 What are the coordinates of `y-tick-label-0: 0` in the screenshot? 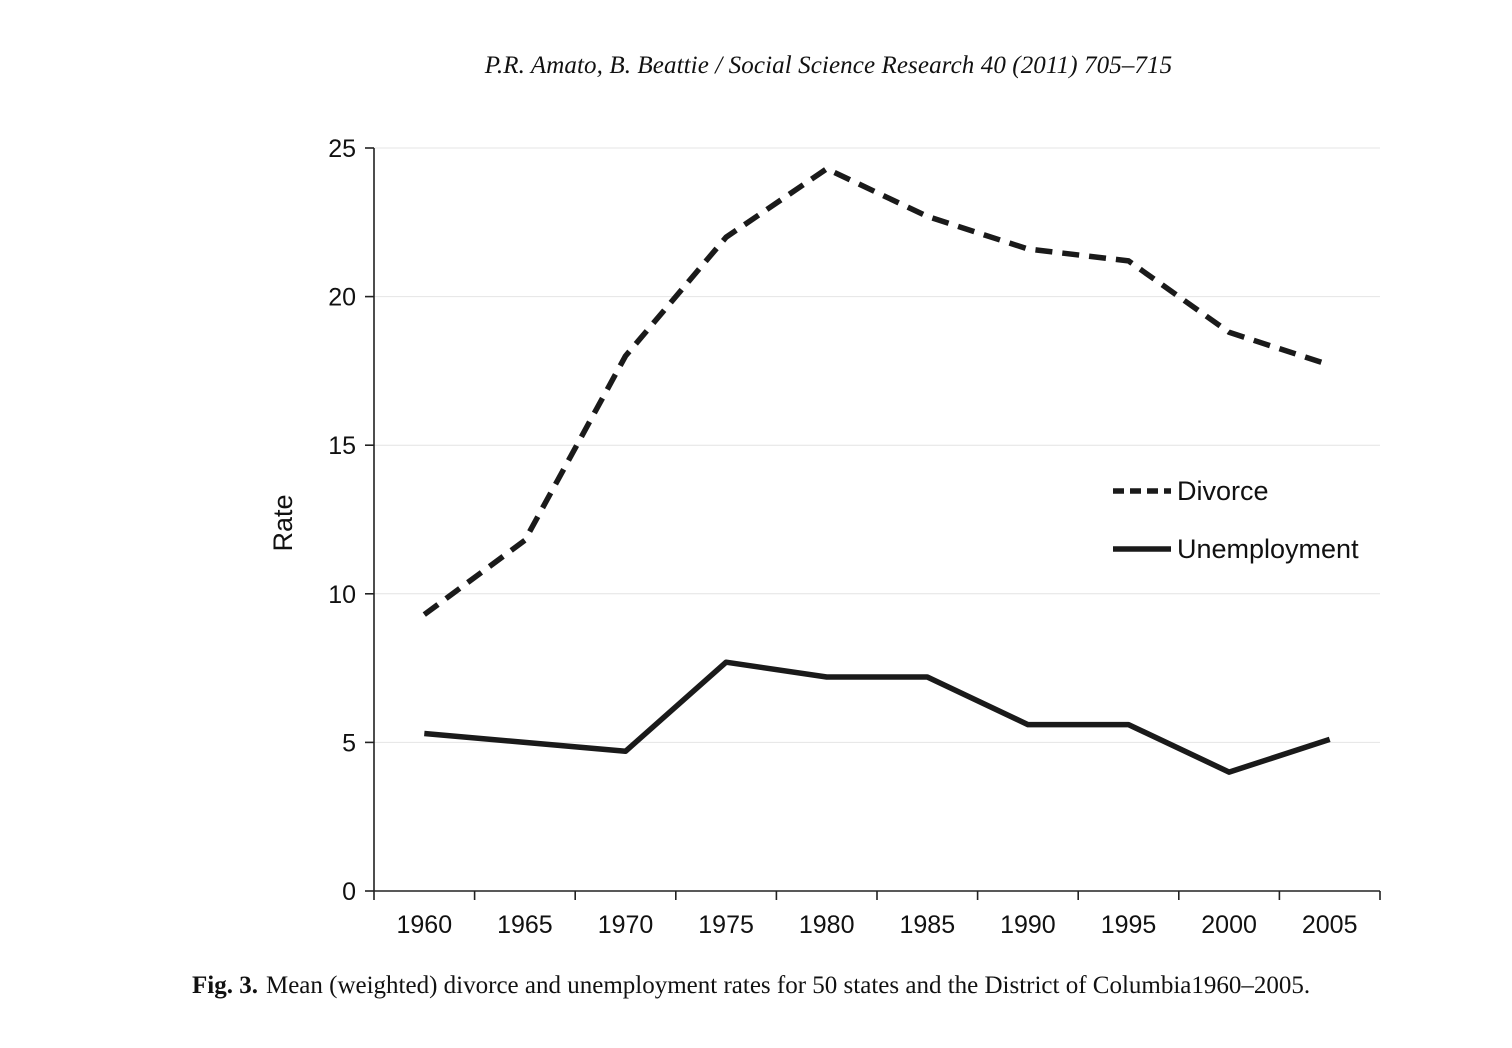 It's located at (349, 892).